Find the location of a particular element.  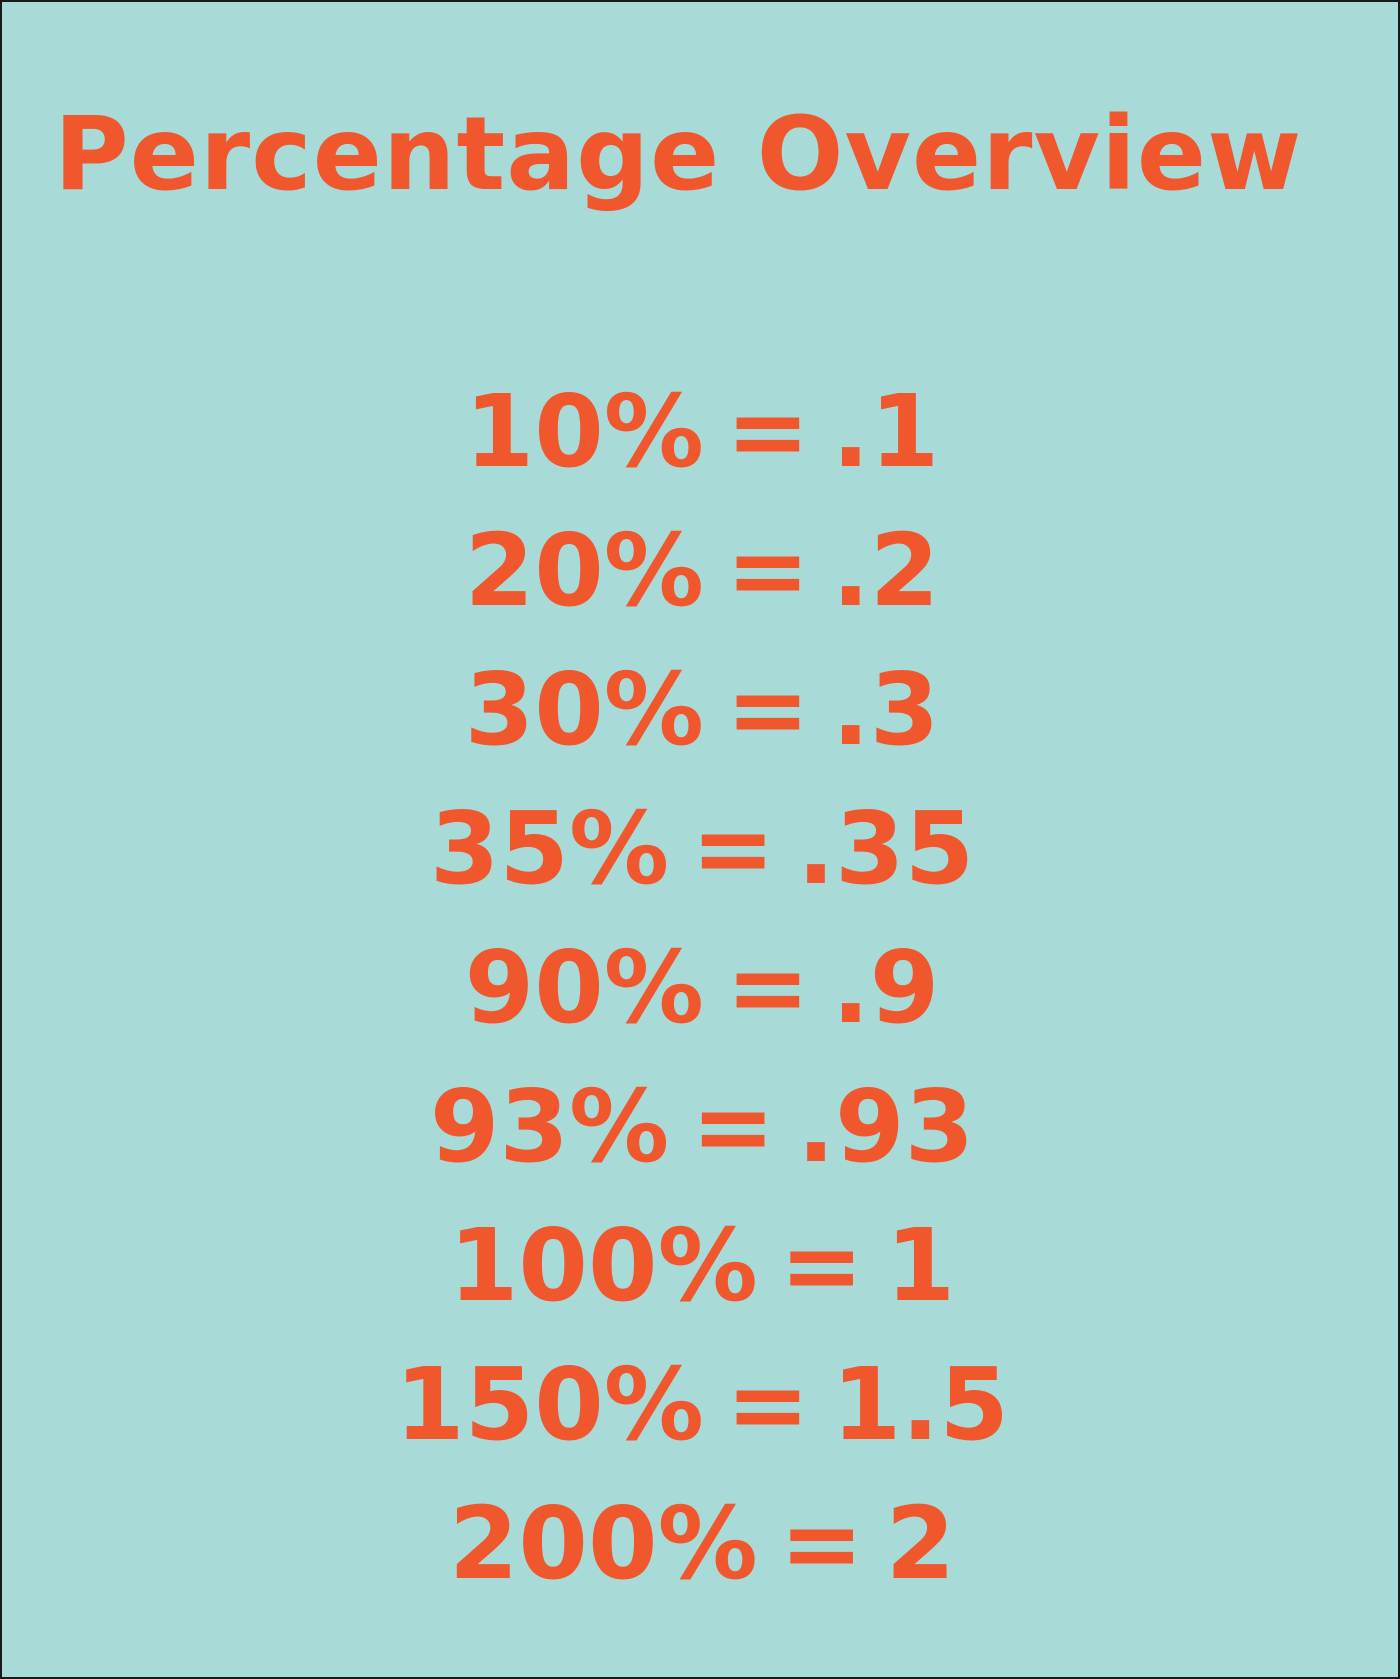

percent-value: 200% is located at coordinates (603, 1543).